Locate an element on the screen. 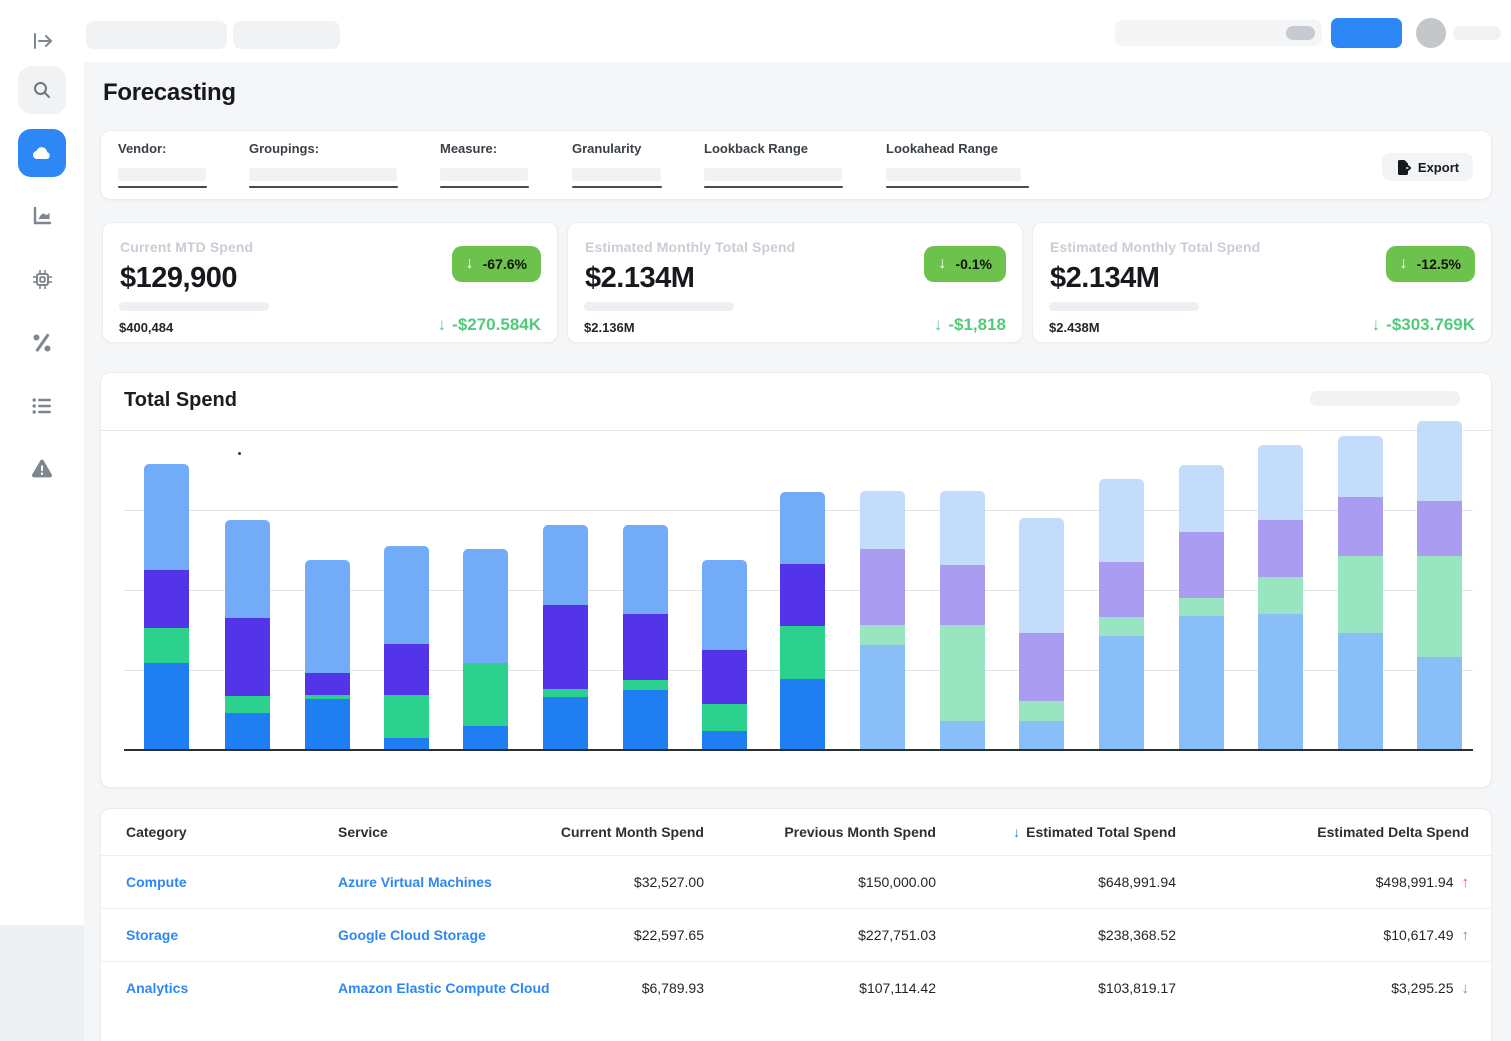 This screenshot has height=1041, width=1511. category-link: Compute is located at coordinates (156, 882).